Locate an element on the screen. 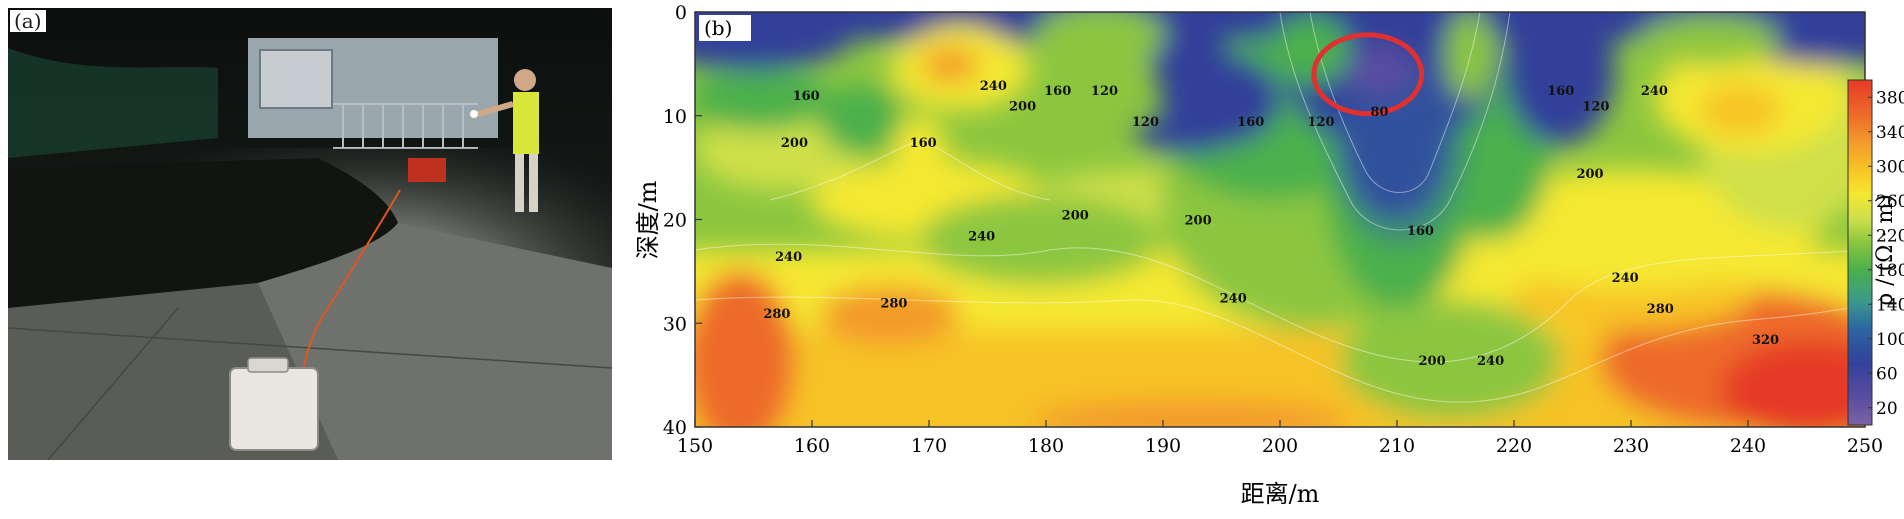  colorbar-tick-label: 220 is located at coordinates (1890, 236).